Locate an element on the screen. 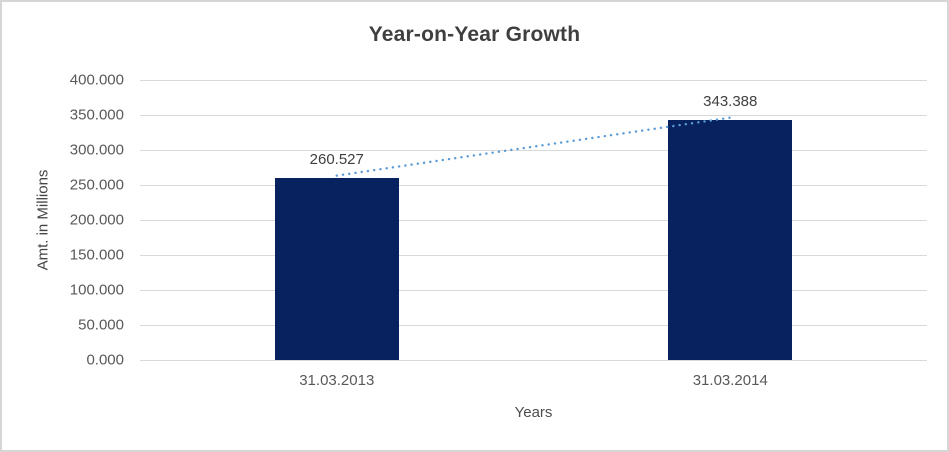  y-tick-label: 200.000 is located at coordinates (96, 220).